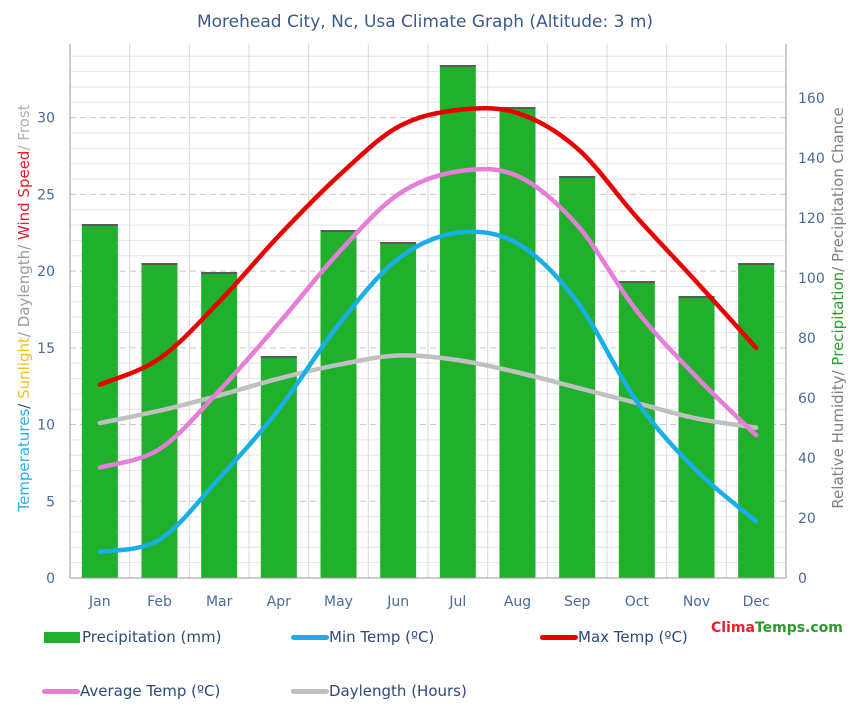 The width and height of the screenshot is (851, 719). I want to click on x-tick-label: Nov, so click(696, 602).